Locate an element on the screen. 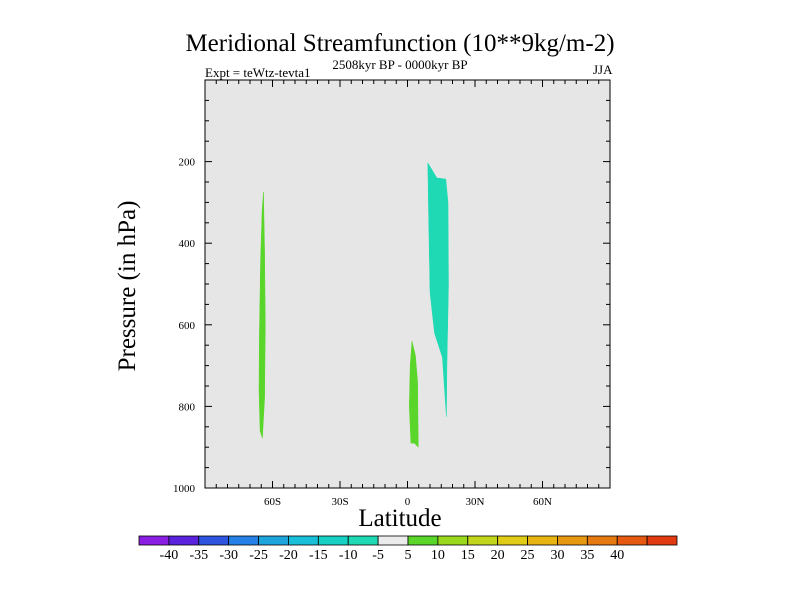 Image resolution: width=800 pixels, height=600 pixels. colorbar: -40 -35 -30 -25 -20 -15 -10 -5 5 10 15 20 25 30 35 40 is located at coordinates (408, 549).